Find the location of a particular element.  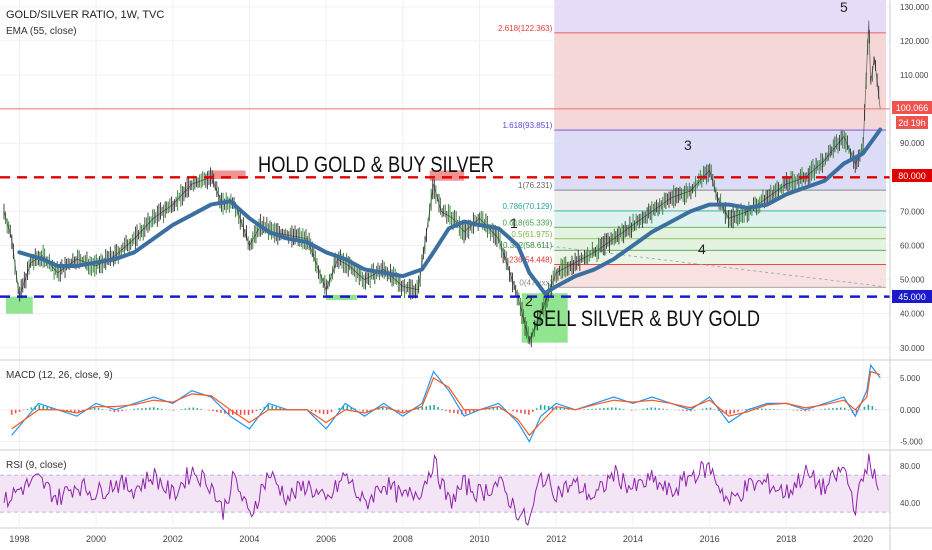

fib-label: 1(76.231) is located at coordinates (535, 185).